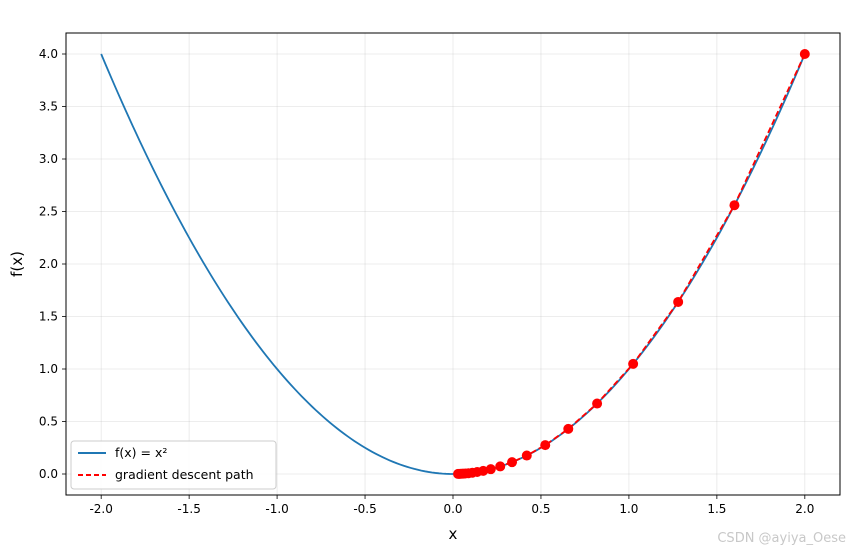 Image resolution: width=850 pixels, height=552 pixels. I want to click on x-axis-ticks: -2.0 -1.5 -1.0 -0.5 0.0 0.5 1.0 1.5 2.0, so click(451, 505).